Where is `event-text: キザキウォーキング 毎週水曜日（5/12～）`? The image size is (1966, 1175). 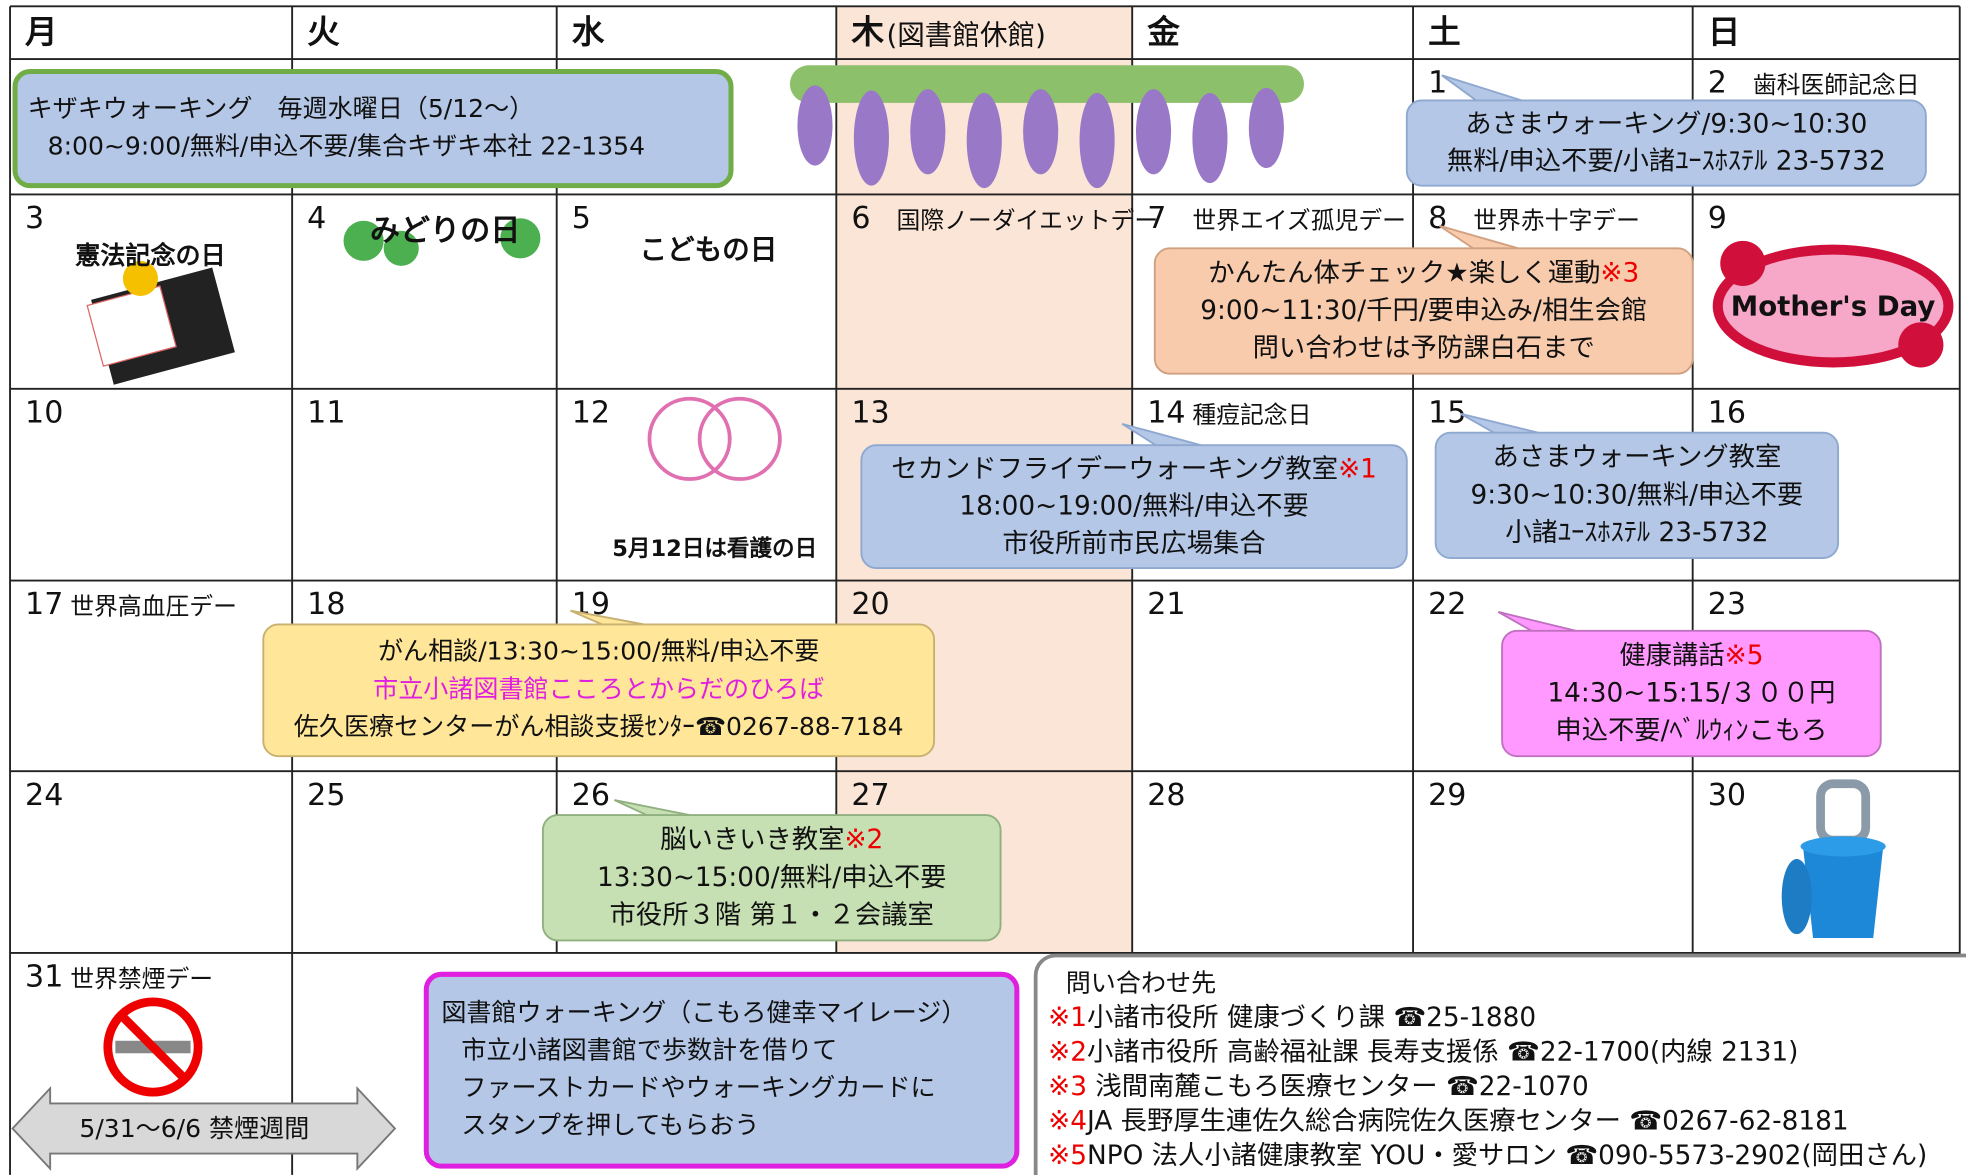
event-text: キザキウォーキング 毎週水曜日（5/12～） is located at coordinates (281, 108).